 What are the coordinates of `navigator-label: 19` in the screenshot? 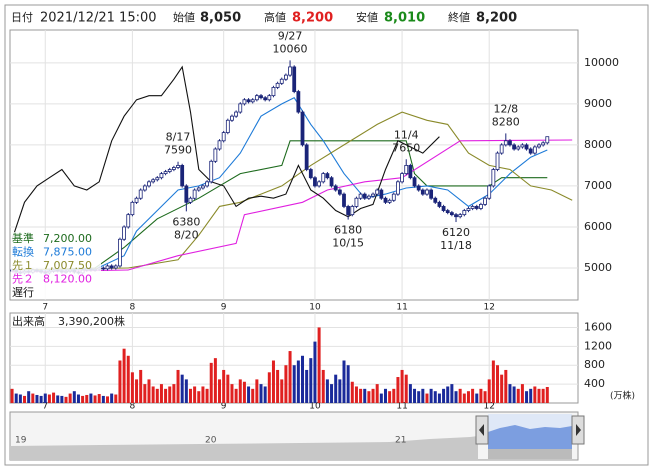 It's located at (21, 441).